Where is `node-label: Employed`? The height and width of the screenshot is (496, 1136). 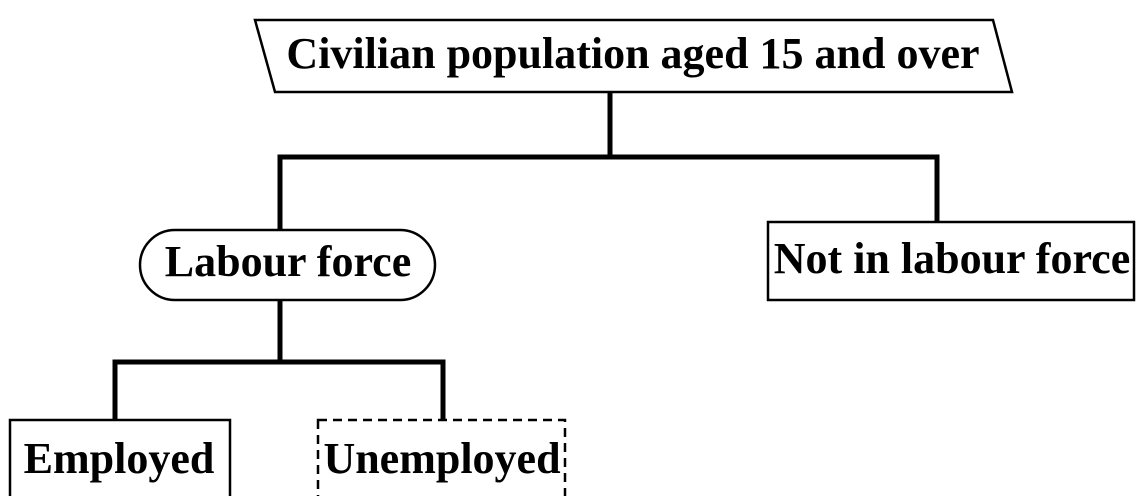
node-label: Employed is located at coordinates (119, 458).